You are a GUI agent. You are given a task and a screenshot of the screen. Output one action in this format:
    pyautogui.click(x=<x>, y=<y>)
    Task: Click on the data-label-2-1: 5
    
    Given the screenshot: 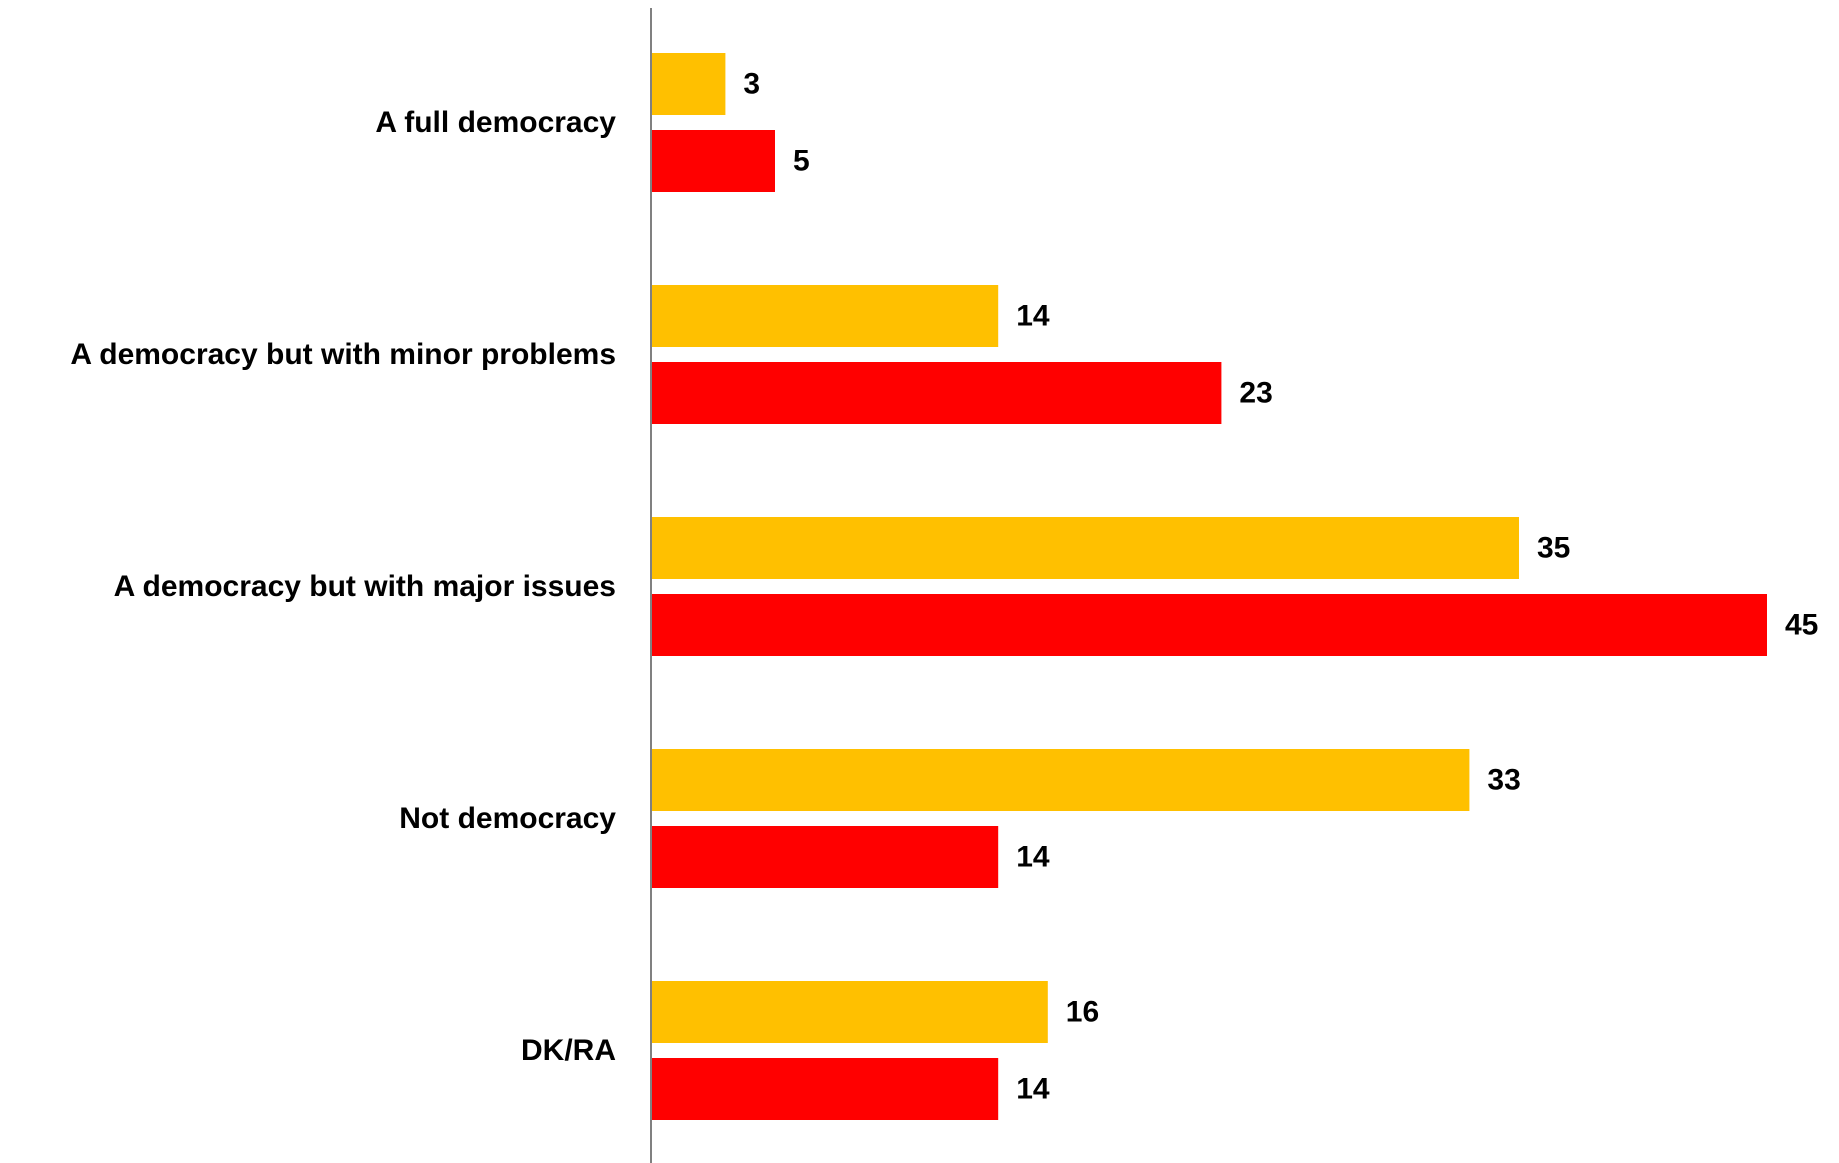 What is the action you would take?
    pyautogui.click(x=801, y=161)
    